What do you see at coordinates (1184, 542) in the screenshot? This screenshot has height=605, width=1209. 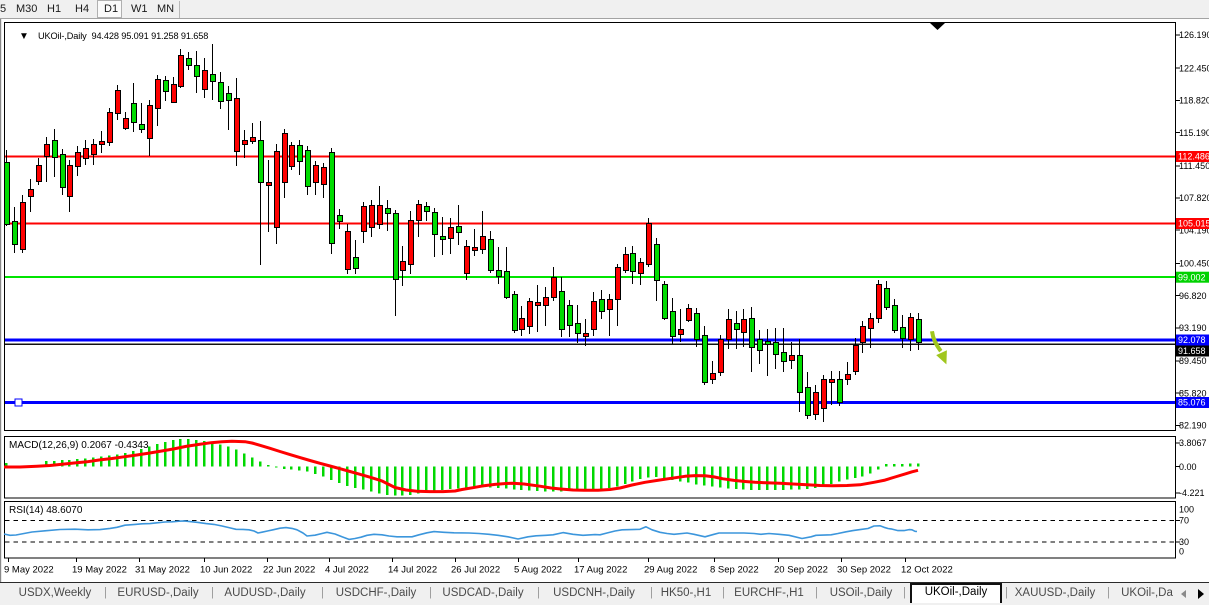 I see `svg-text: 30` at bounding box center [1184, 542].